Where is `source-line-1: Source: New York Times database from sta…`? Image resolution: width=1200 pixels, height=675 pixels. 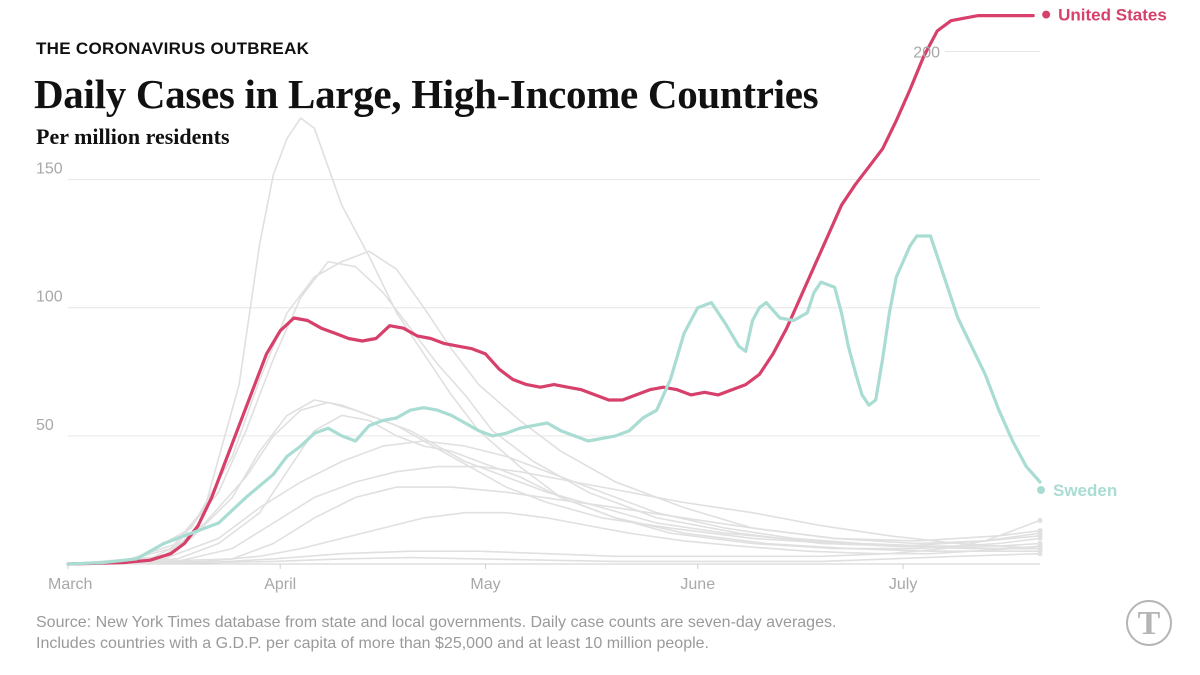 source-line-1: Source: New York Times database from sta… is located at coordinates (436, 622).